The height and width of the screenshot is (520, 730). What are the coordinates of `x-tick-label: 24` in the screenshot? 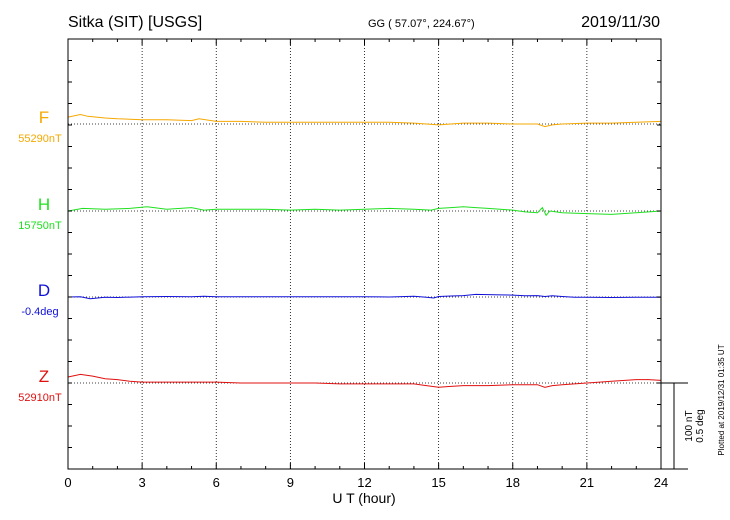 It's located at (661, 482).